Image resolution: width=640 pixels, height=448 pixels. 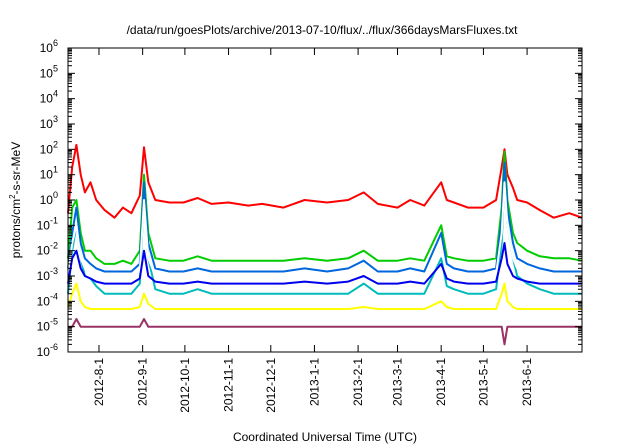 I want to click on x-tick-label: 2013-1-1, so click(x=314, y=382).